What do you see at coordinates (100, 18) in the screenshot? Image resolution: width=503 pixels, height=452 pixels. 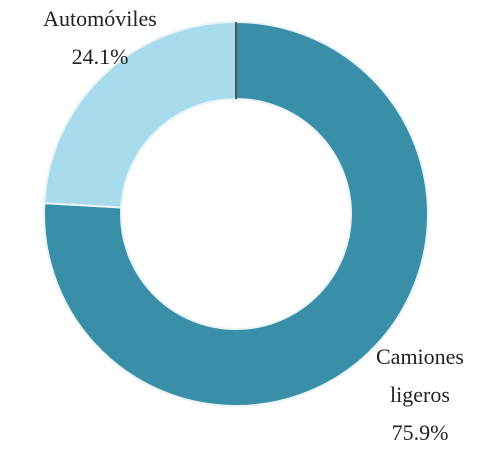 I see `category-label: Automóviles` at bounding box center [100, 18].